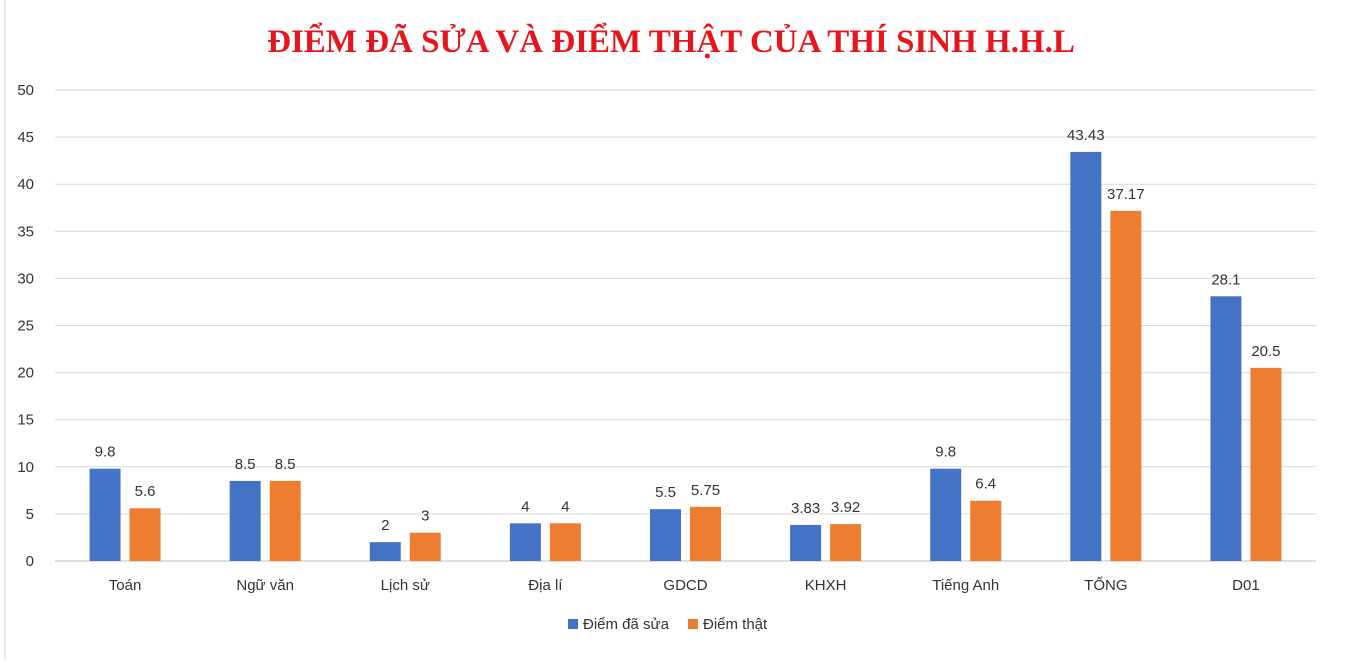 This screenshot has height=665, width=1346. Describe the element at coordinates (25, 467) in the screenshot. I see `y-tick-label: 10` at that location.